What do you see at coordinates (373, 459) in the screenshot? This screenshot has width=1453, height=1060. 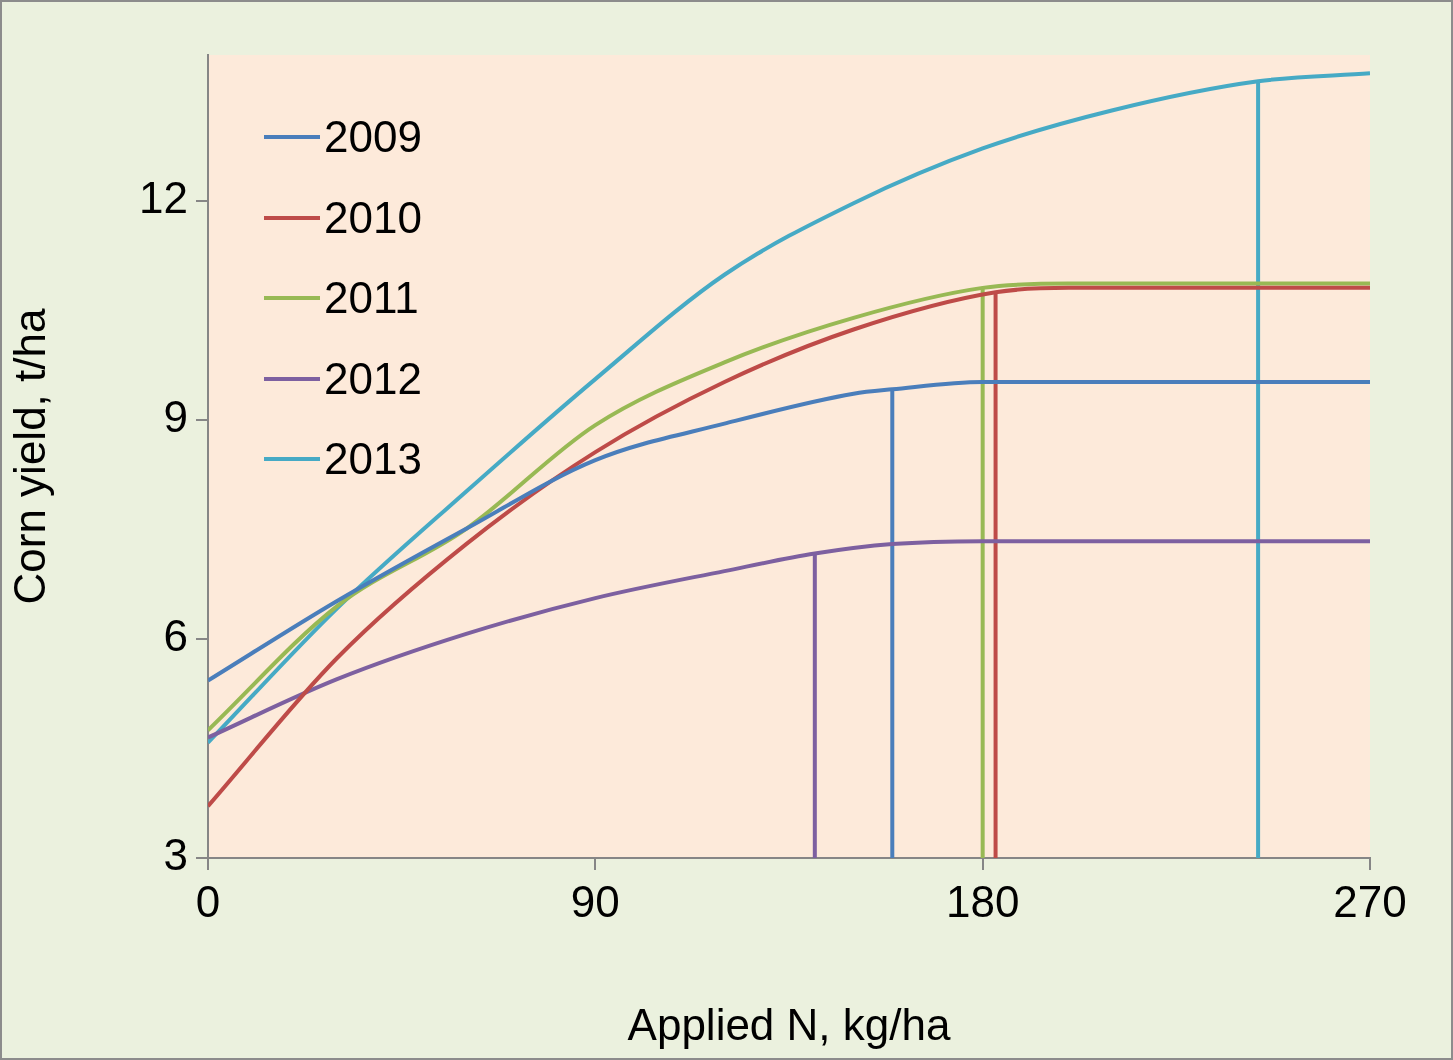 I see `legend-label: 2013` at bounding box center [373, 459].